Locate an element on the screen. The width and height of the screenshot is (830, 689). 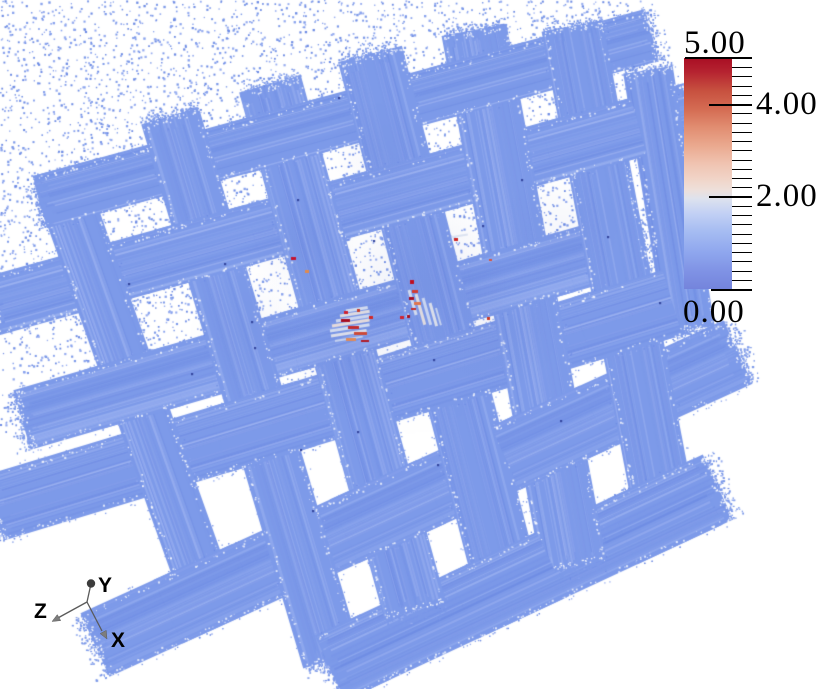
x-axis-line is located at coordinates (94, 616).